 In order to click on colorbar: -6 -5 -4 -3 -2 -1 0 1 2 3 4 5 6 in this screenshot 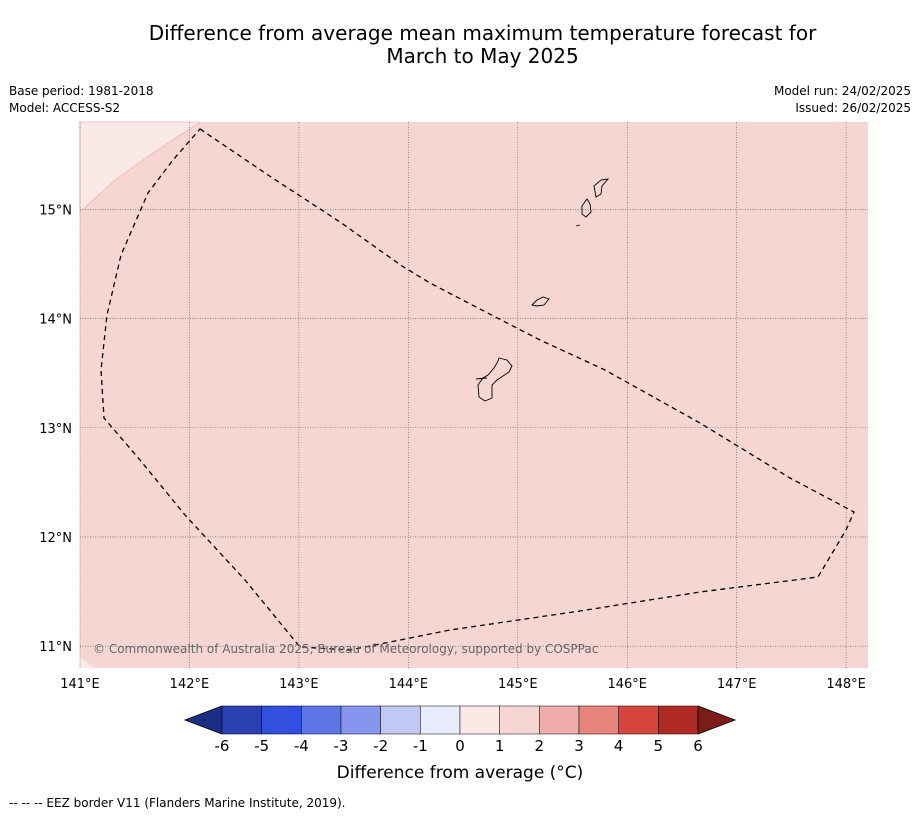, I will do `click(460, 730)`.